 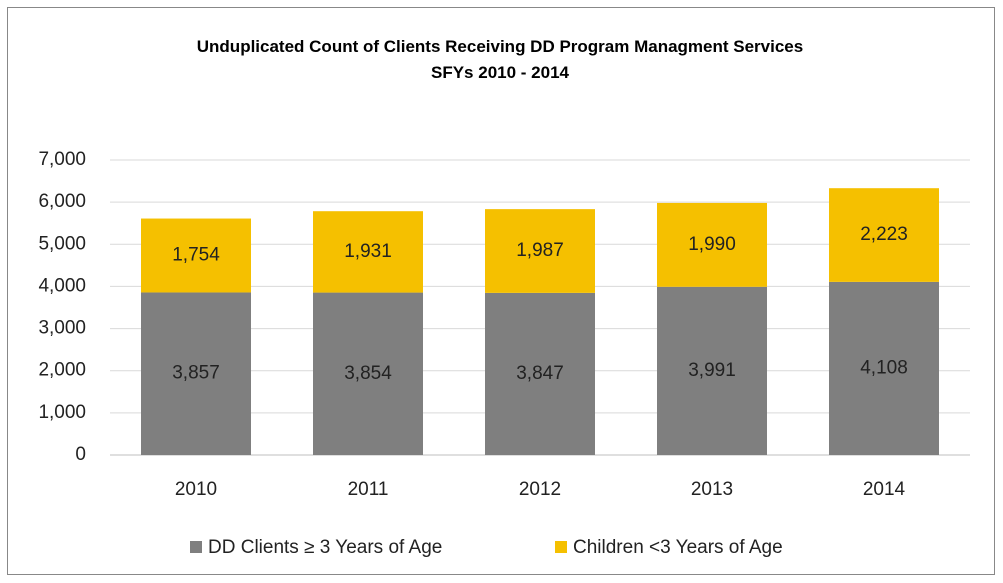 I want to click on y-tick-label: 7,000, so click(x=62, y=159).